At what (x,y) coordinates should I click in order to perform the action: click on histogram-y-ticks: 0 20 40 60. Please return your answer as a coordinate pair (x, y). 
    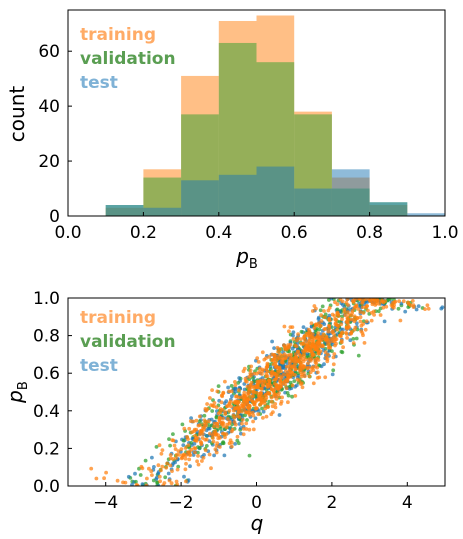
    Looking at the image, I should click on (55, 134).